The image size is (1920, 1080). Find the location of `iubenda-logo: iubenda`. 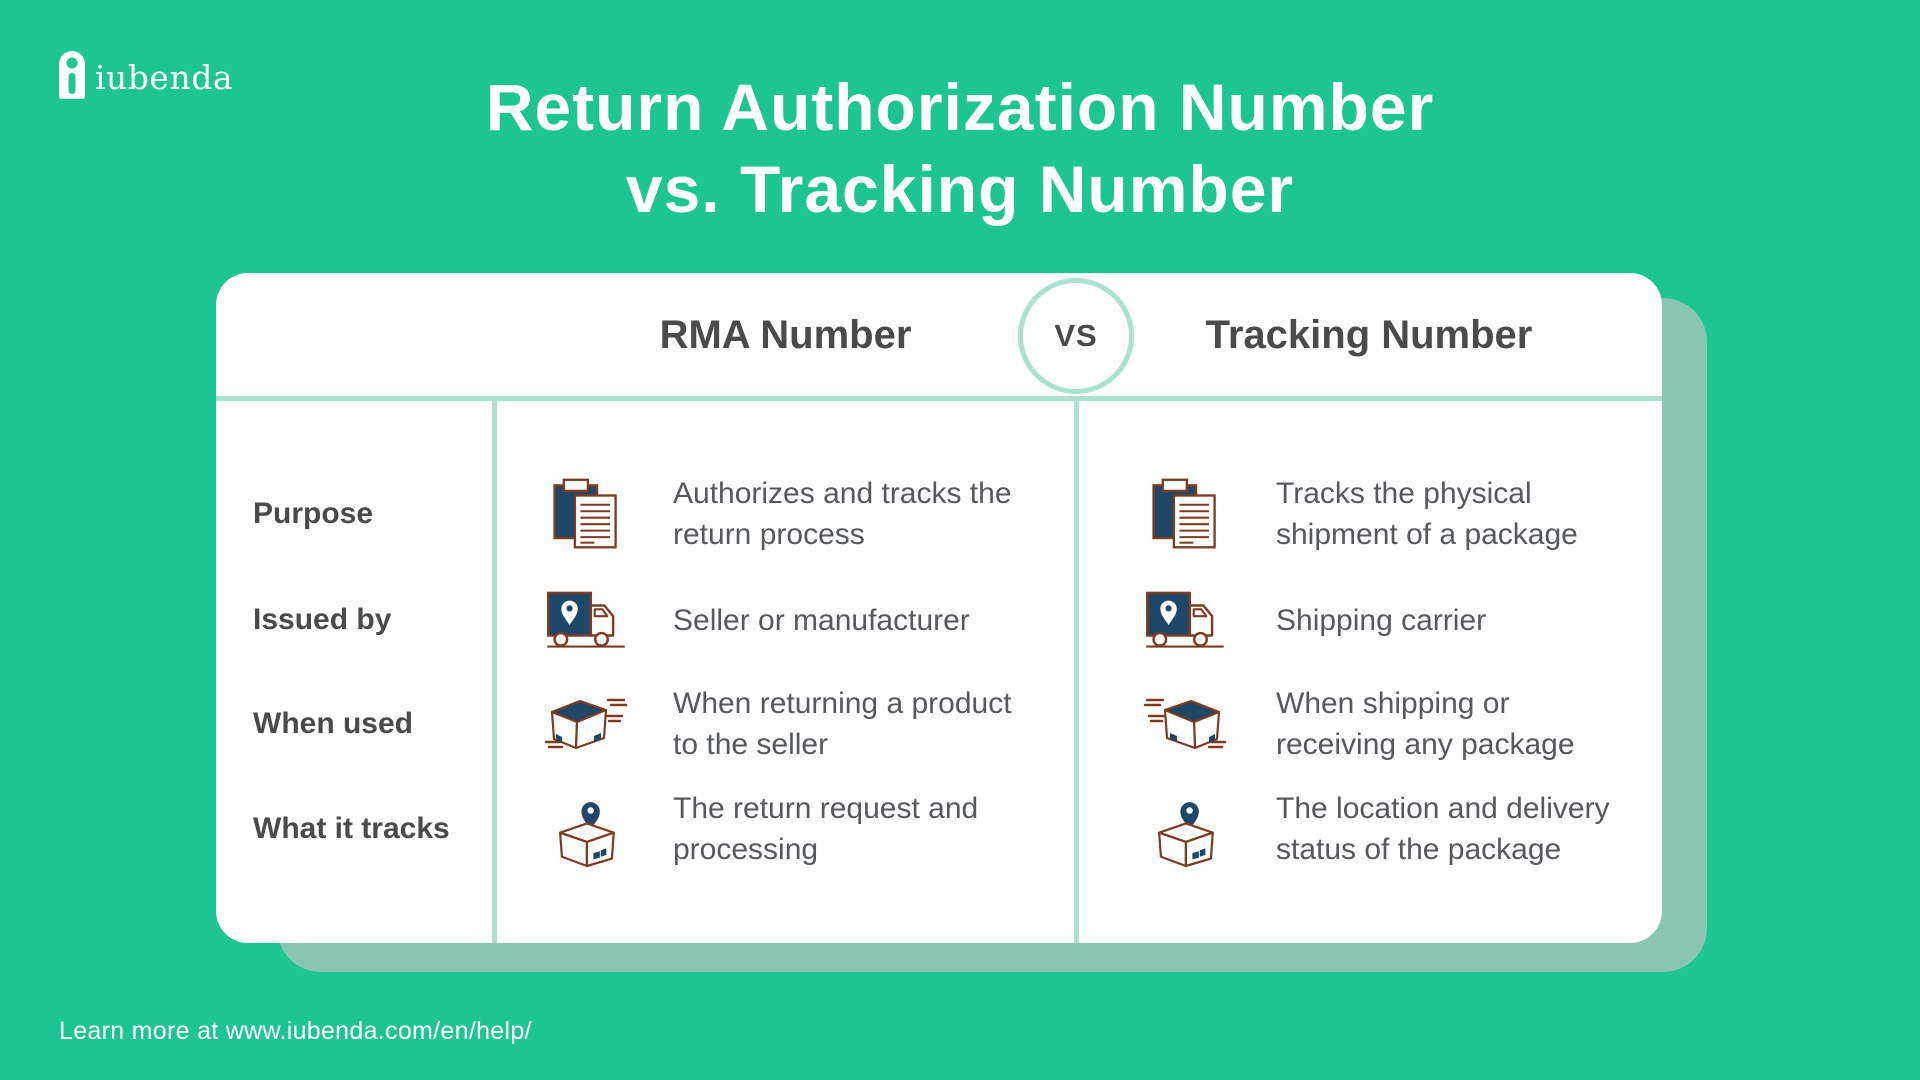

iubenda-logo: iubenda is located at coordinates (146, 75).